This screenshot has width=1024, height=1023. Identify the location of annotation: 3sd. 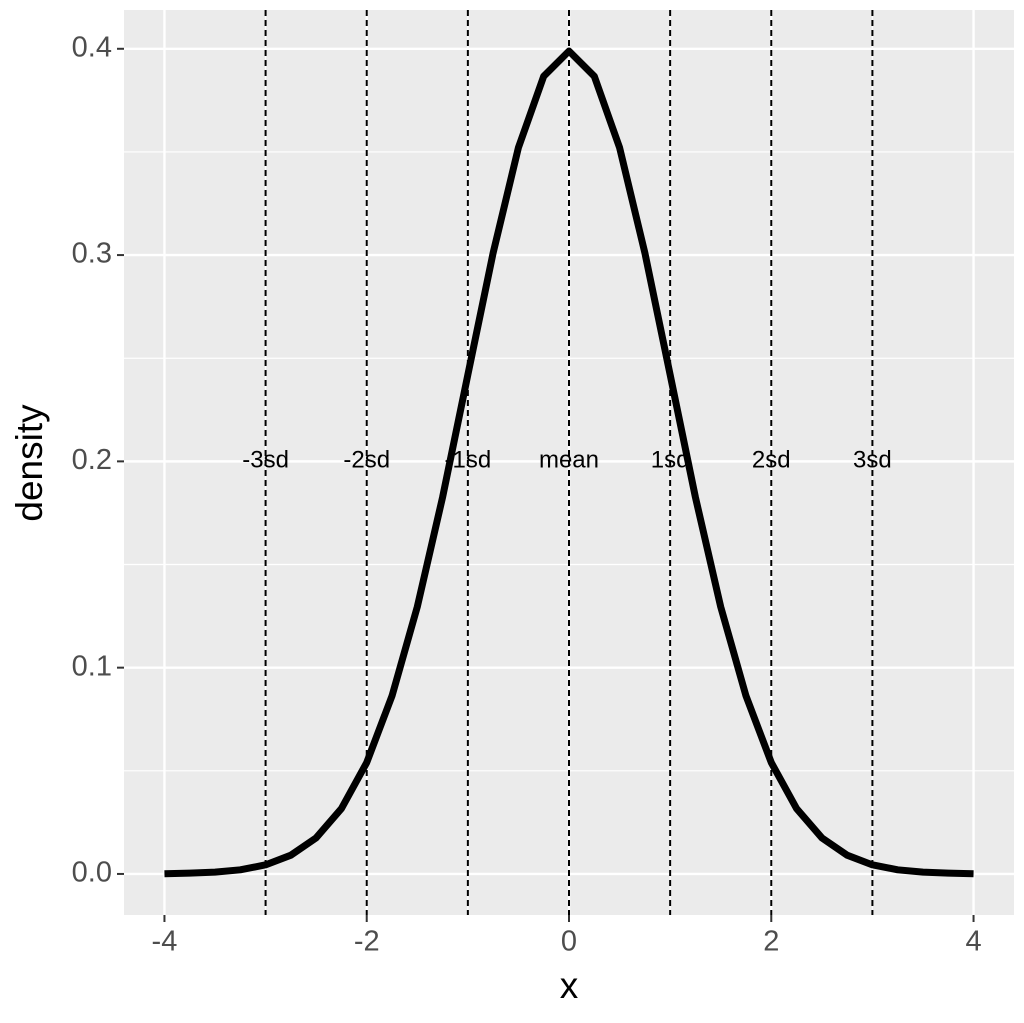
(872, 460).